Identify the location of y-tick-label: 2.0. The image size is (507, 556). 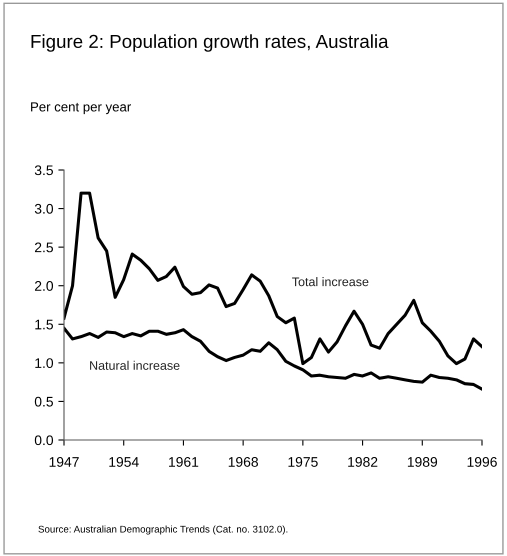
(44, 286).